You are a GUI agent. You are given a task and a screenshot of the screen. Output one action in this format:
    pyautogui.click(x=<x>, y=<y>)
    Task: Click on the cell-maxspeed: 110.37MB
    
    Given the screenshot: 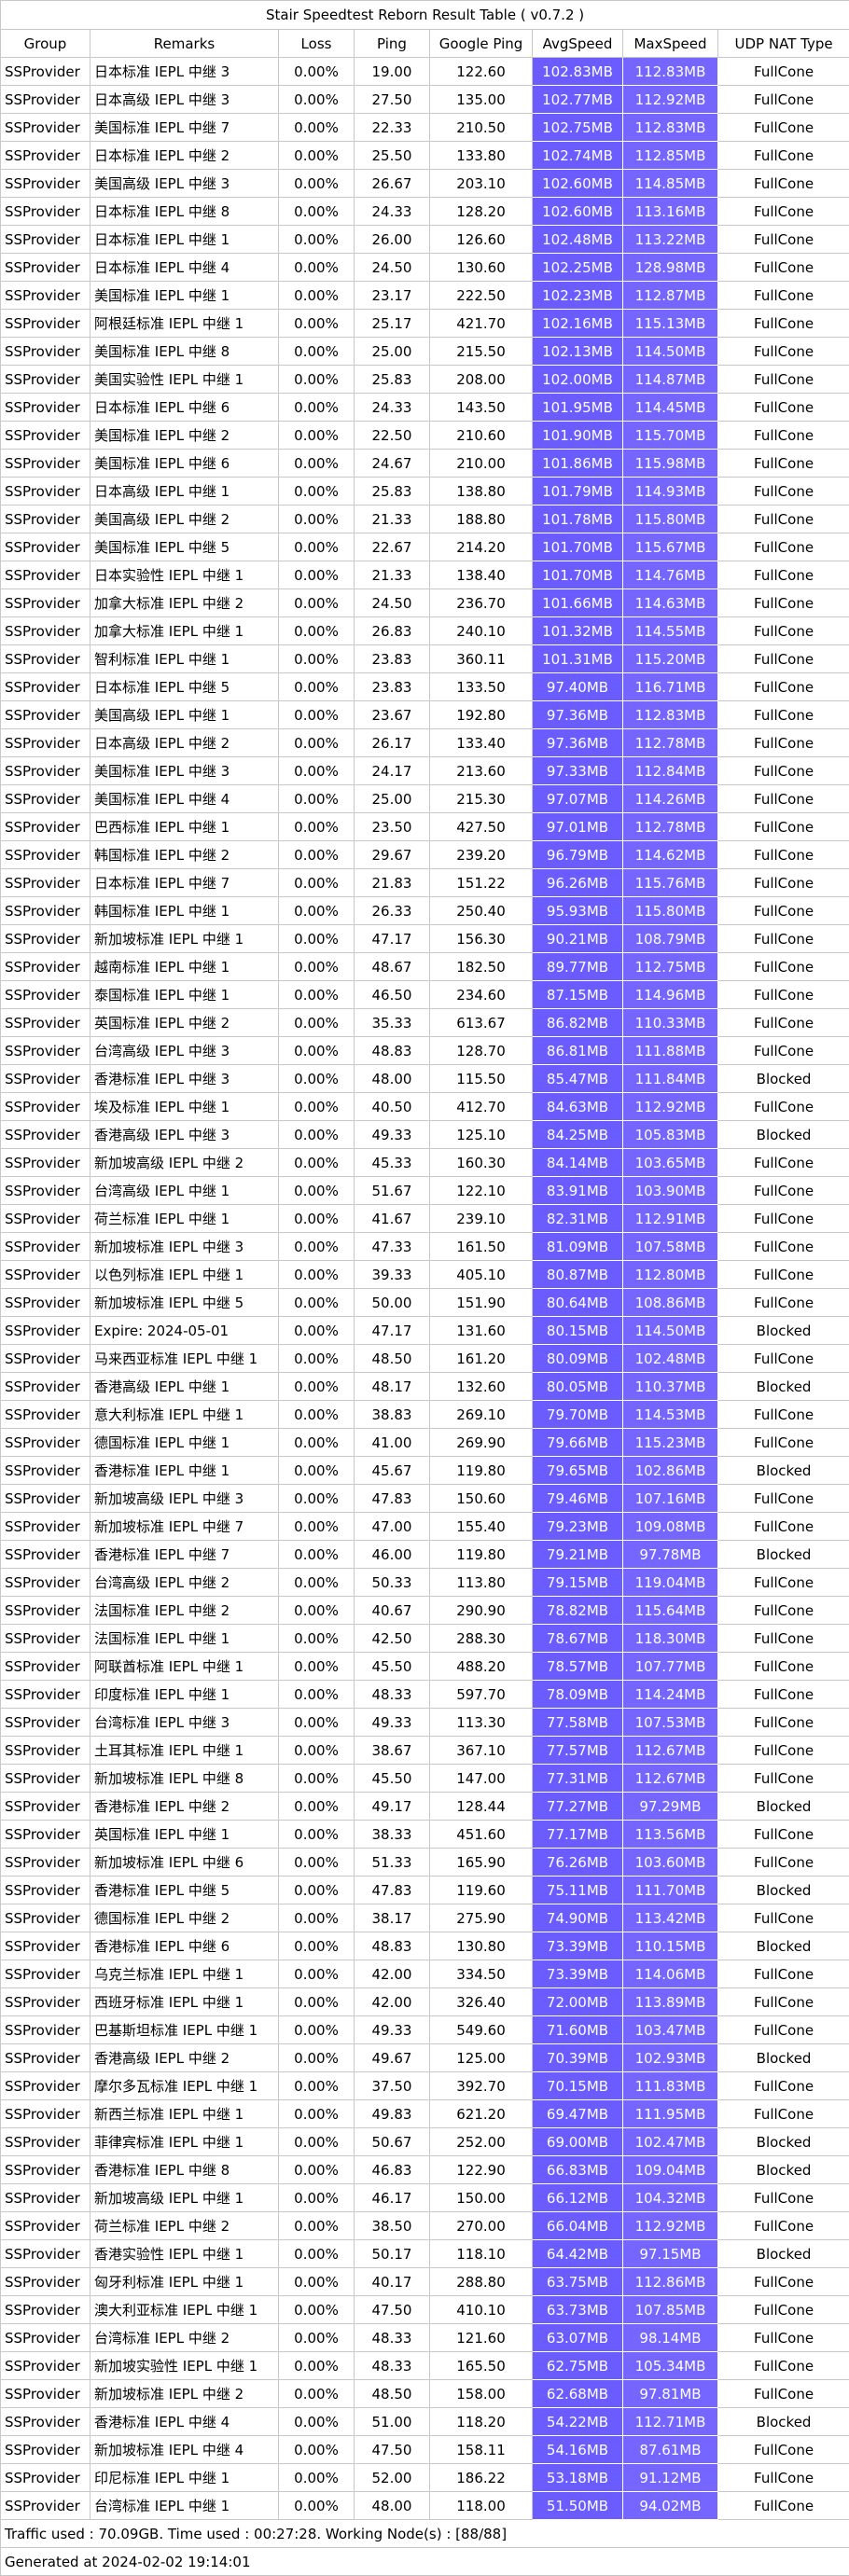 What is the action you would take?
    pyautogui.click(x=670, y=1387)
    